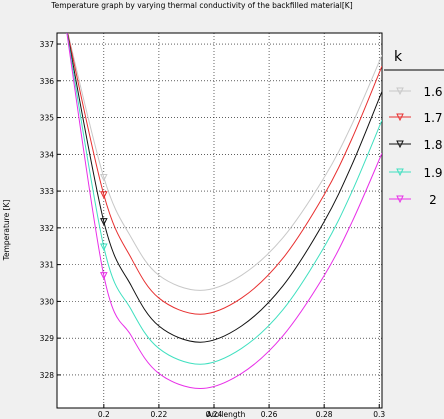 This screenshot has height=419, width=444. I want to click on y-tick-label: 334, so click(47, 154).